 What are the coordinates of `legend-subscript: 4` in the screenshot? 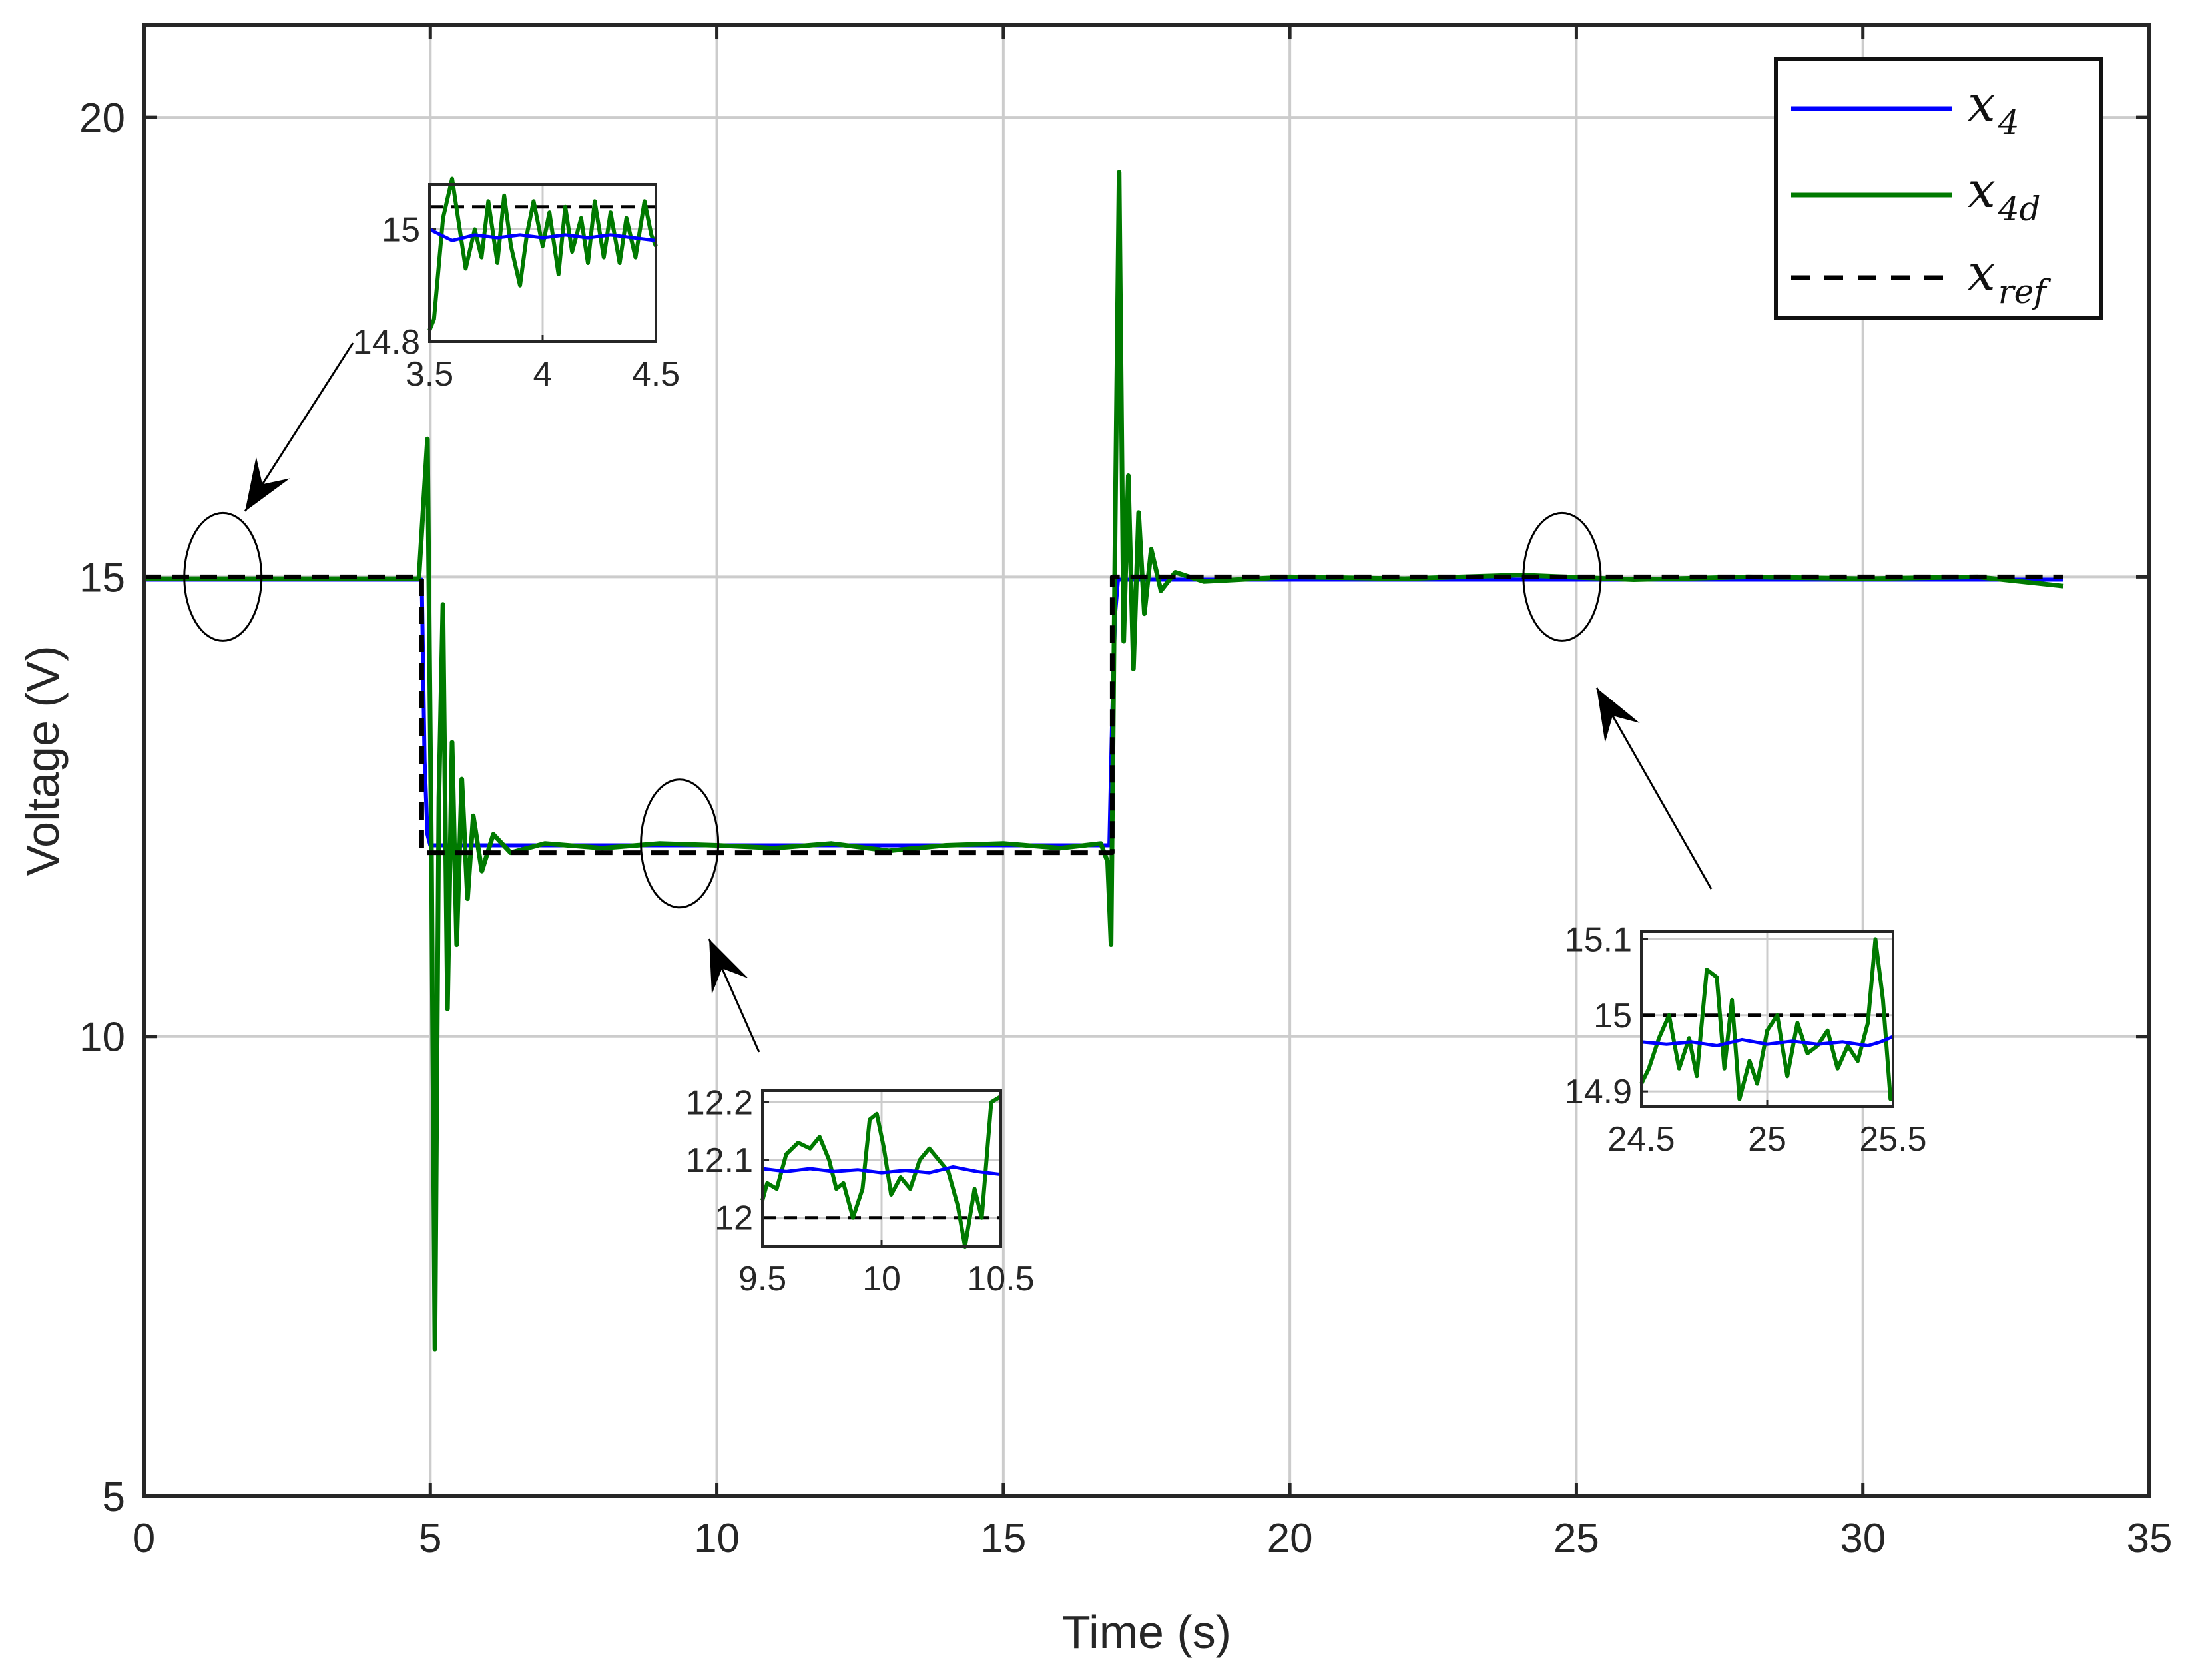 It's located at (2009, 122).